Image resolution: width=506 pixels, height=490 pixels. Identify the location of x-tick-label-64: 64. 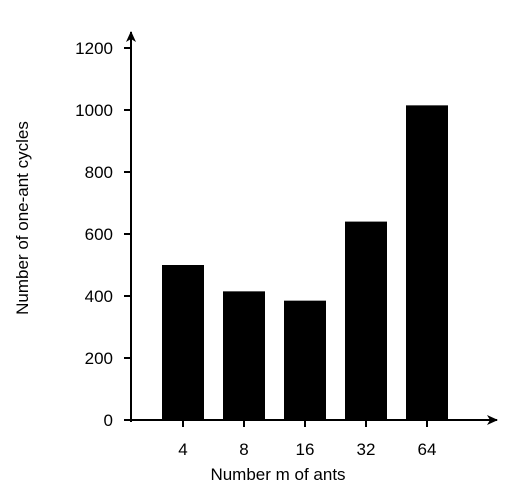
(427, 449).